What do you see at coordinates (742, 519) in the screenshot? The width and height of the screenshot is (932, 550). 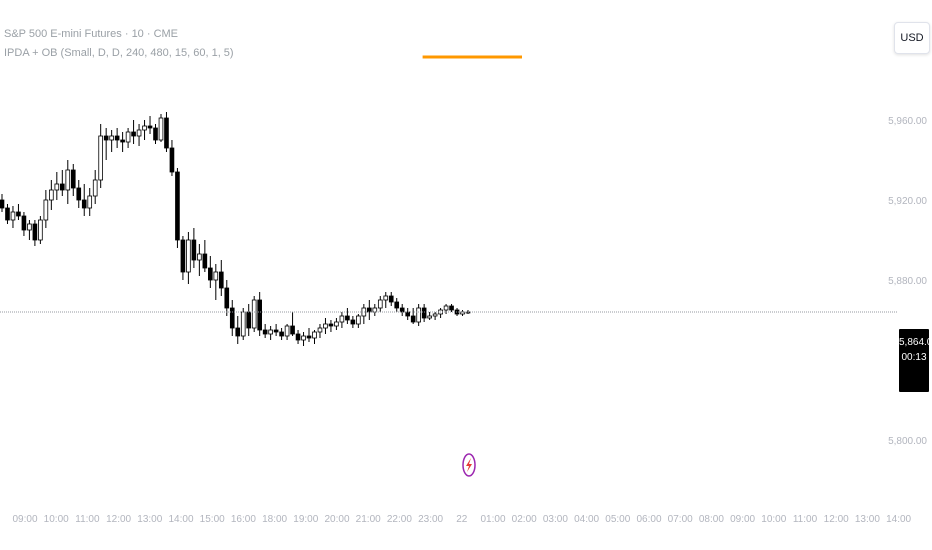 I see `time-axis-tick: 09:00` at bounding box center [742, 519].